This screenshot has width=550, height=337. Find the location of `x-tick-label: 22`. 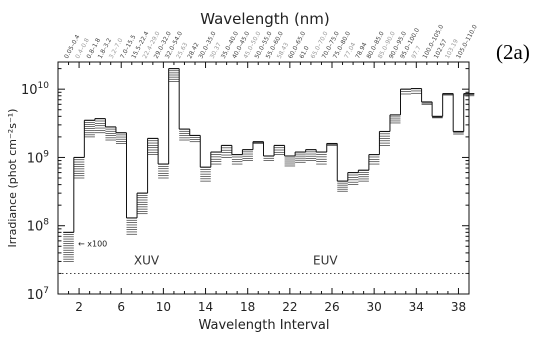

x-tick-label: 22 is located at coordinates (289, 307).